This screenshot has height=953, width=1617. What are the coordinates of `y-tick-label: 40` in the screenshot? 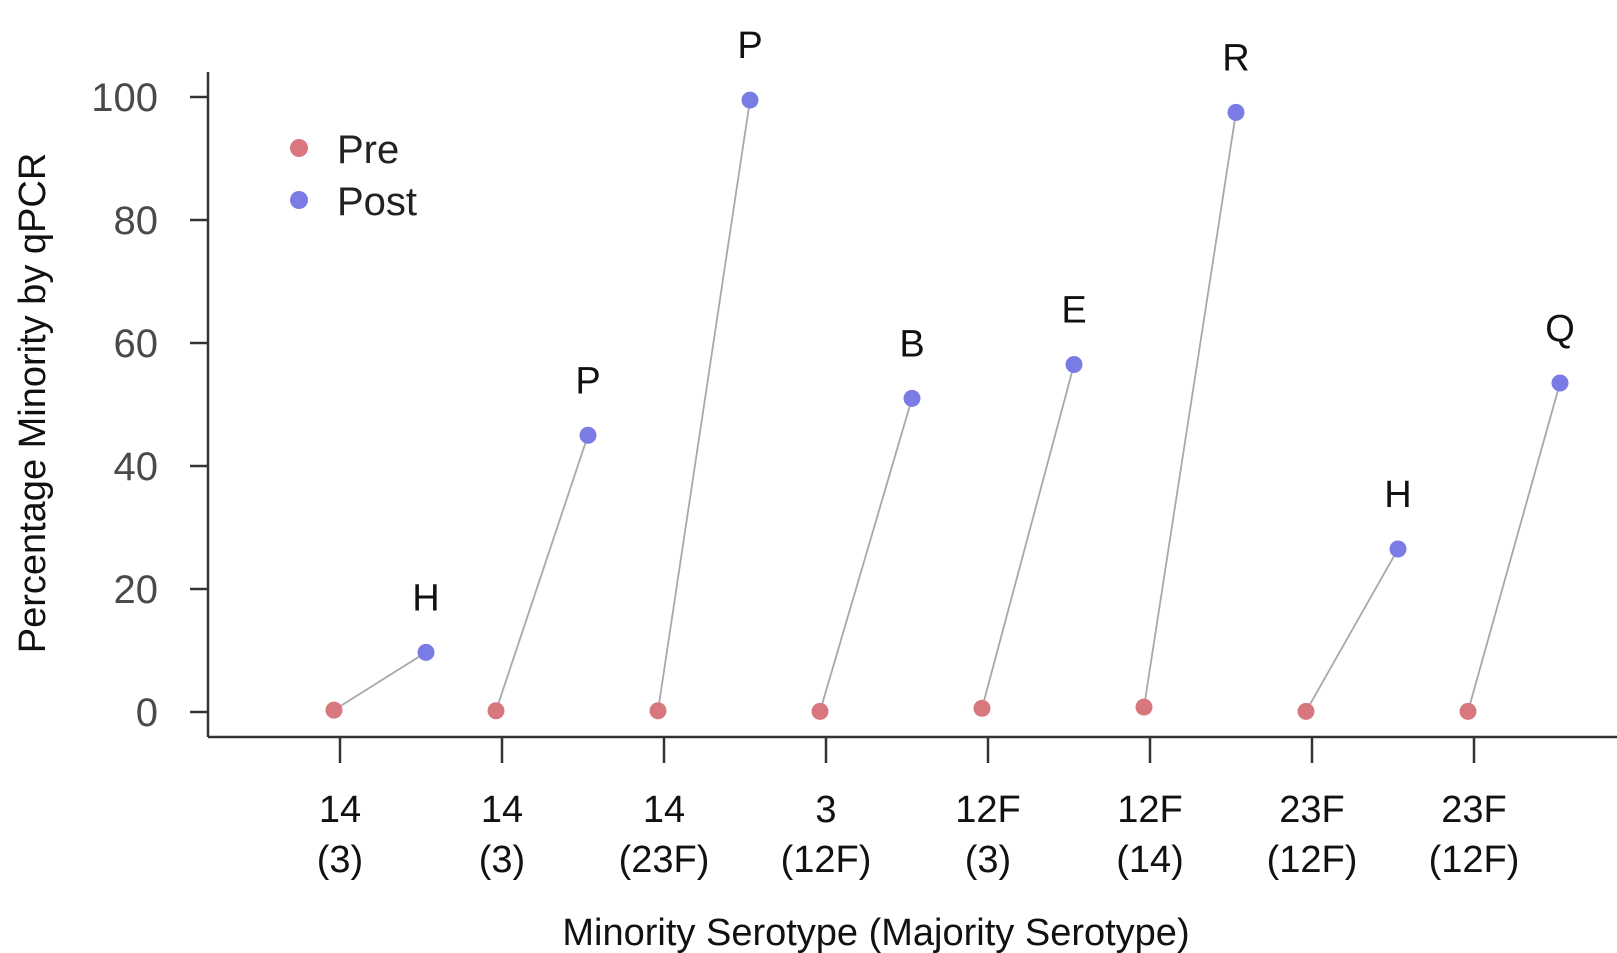 It's located at (136, 467).